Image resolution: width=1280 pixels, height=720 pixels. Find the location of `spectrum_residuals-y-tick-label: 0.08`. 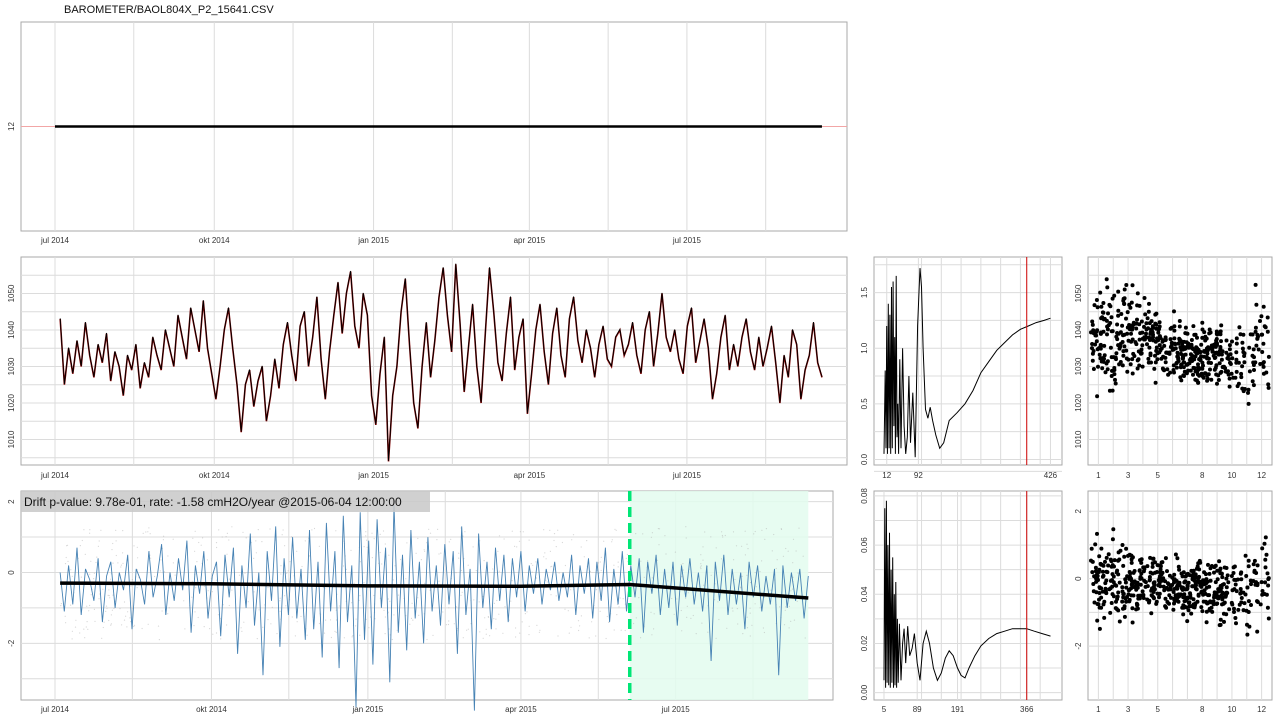

spectrum_residuals-y-tick-label: 0.08 is located at coordinates (864, 496).